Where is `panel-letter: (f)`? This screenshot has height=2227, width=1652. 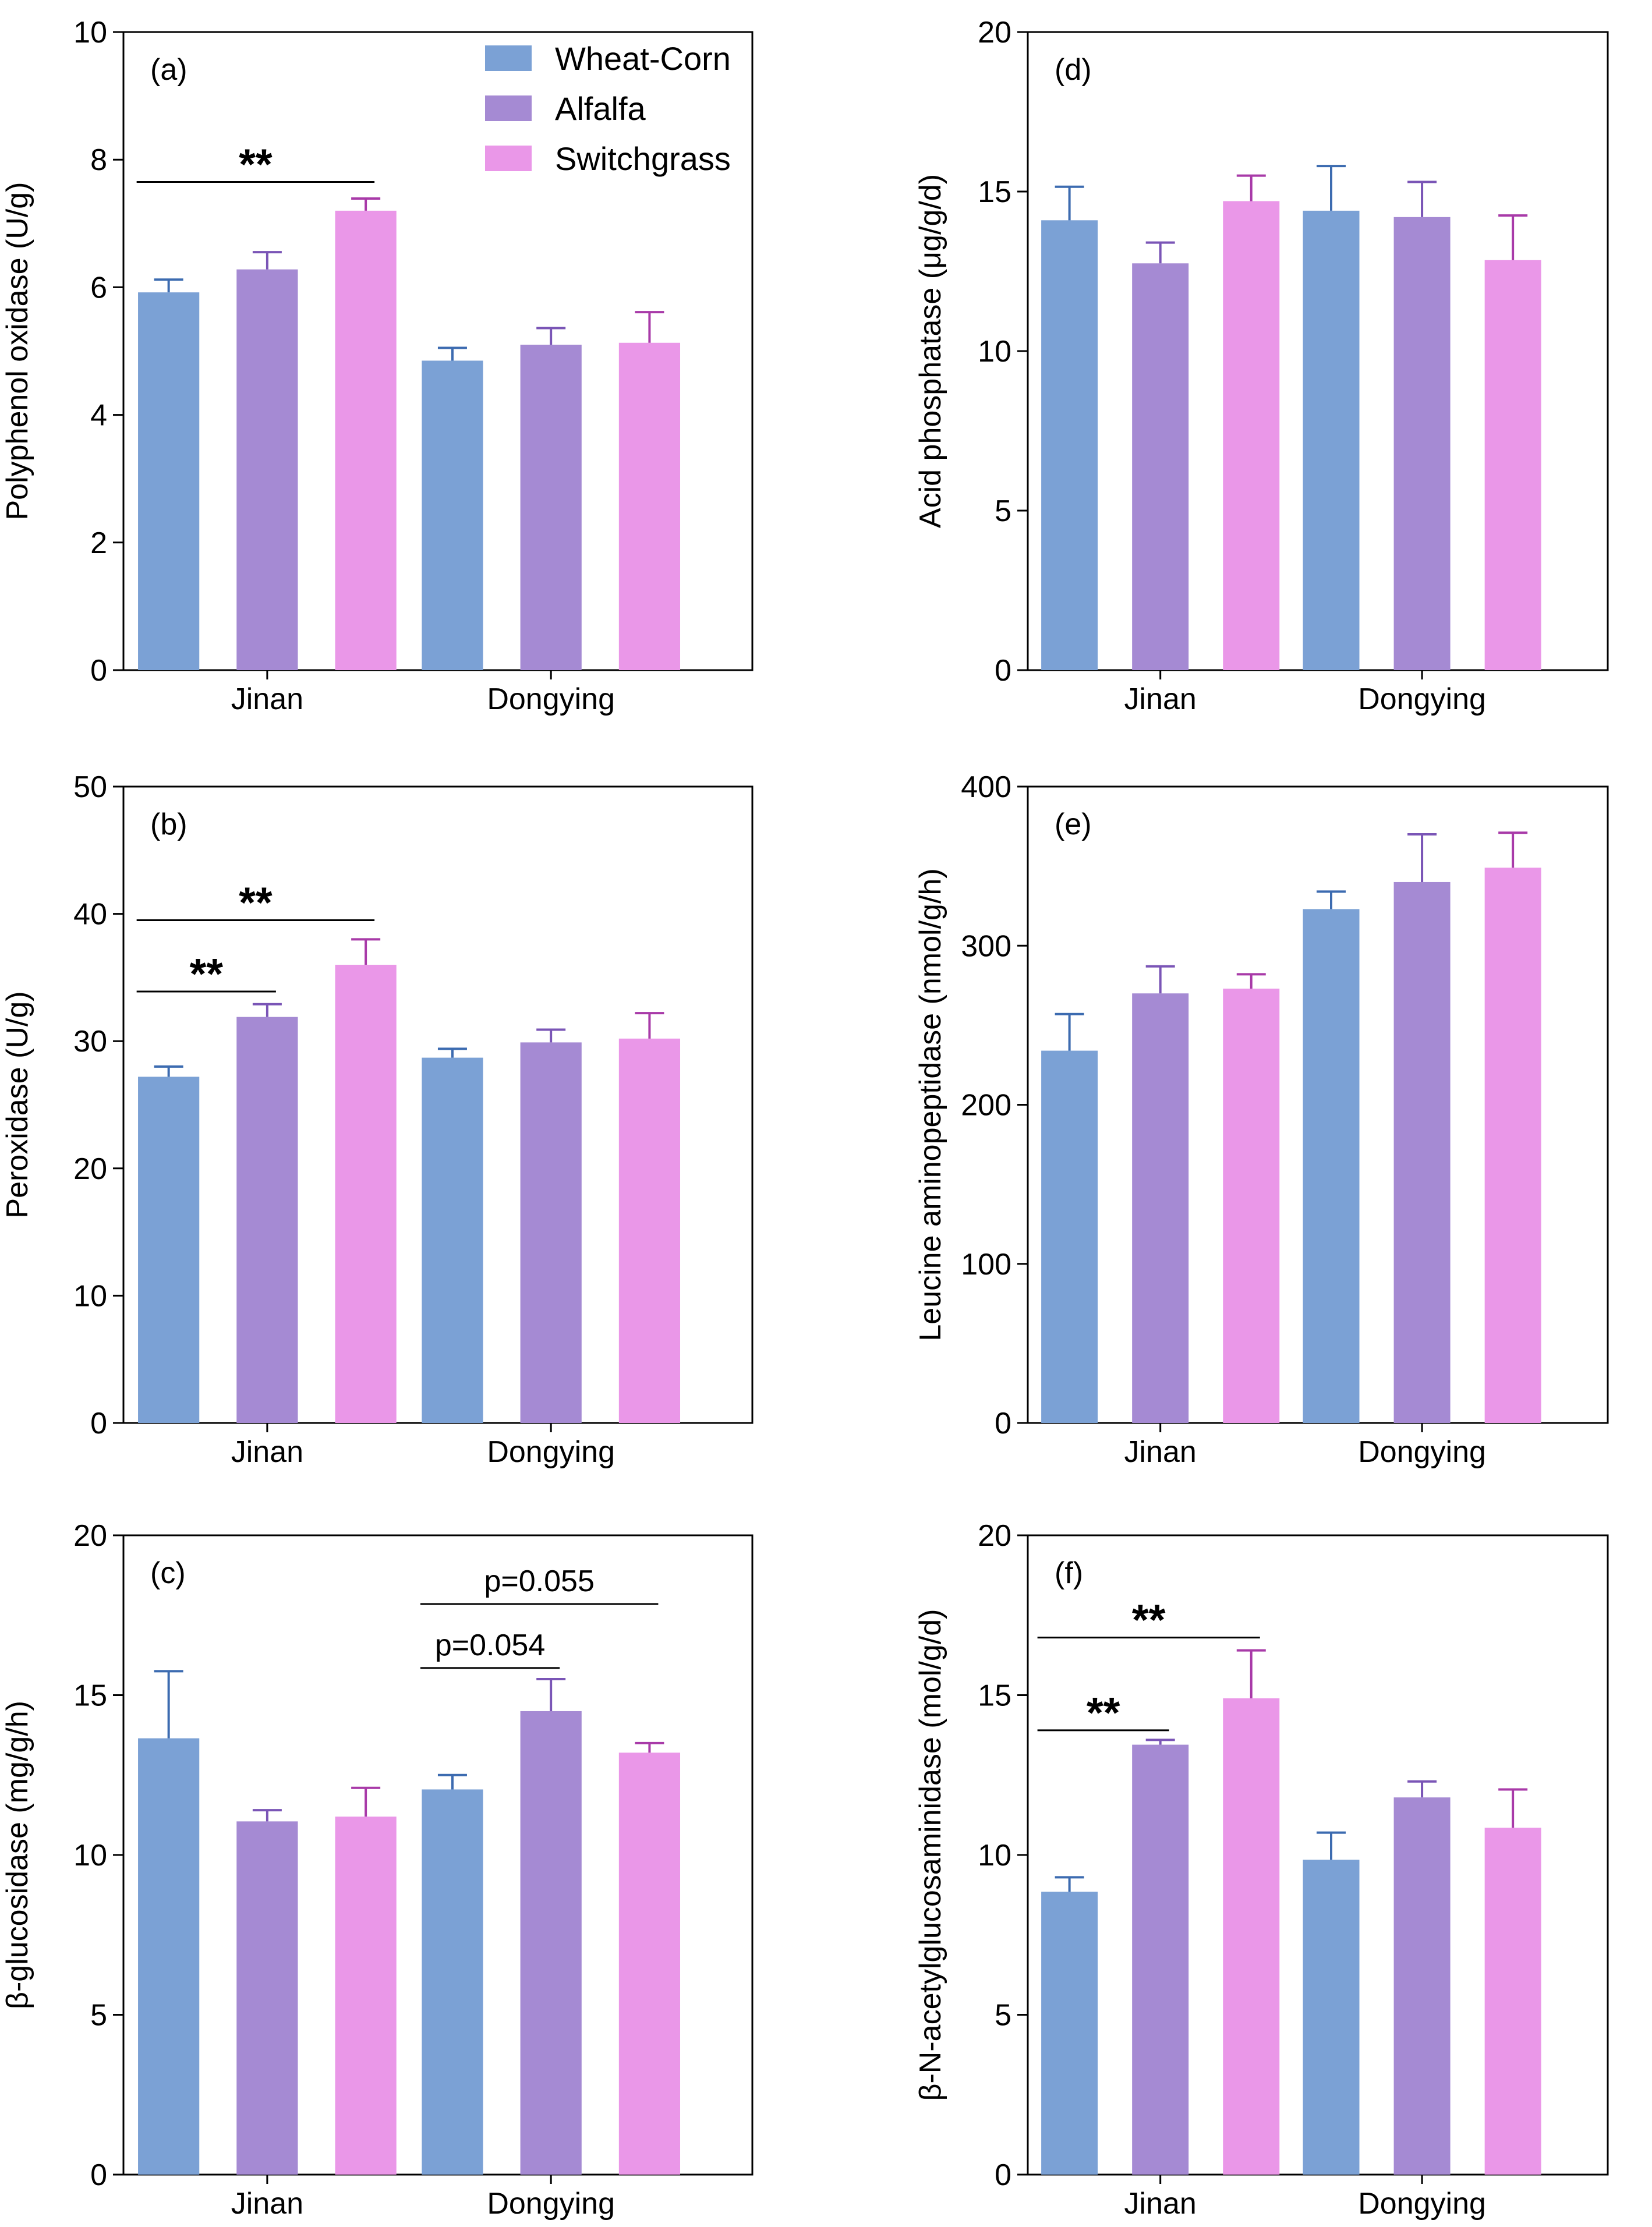 panel-letter: (f) is located at coordinates (1069, 1573).